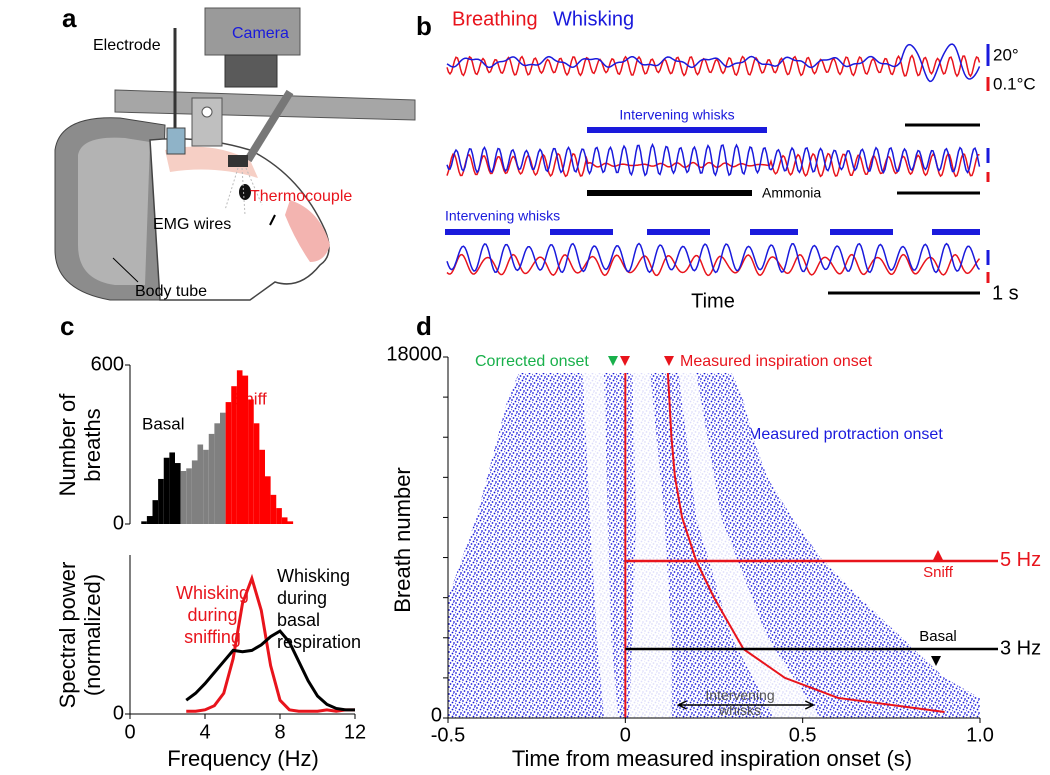 Image resolution: width=1050 pixels, height=775 pixels. Describe the element at coordinates (669, 193) in the screenshot. I see `annotation-bar` at that location.